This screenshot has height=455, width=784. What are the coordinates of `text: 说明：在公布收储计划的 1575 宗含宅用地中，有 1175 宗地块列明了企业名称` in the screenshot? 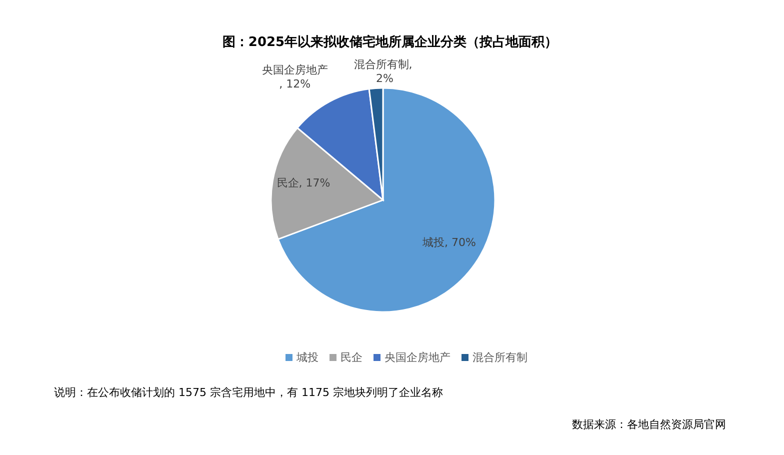 It's located at (248, 392).